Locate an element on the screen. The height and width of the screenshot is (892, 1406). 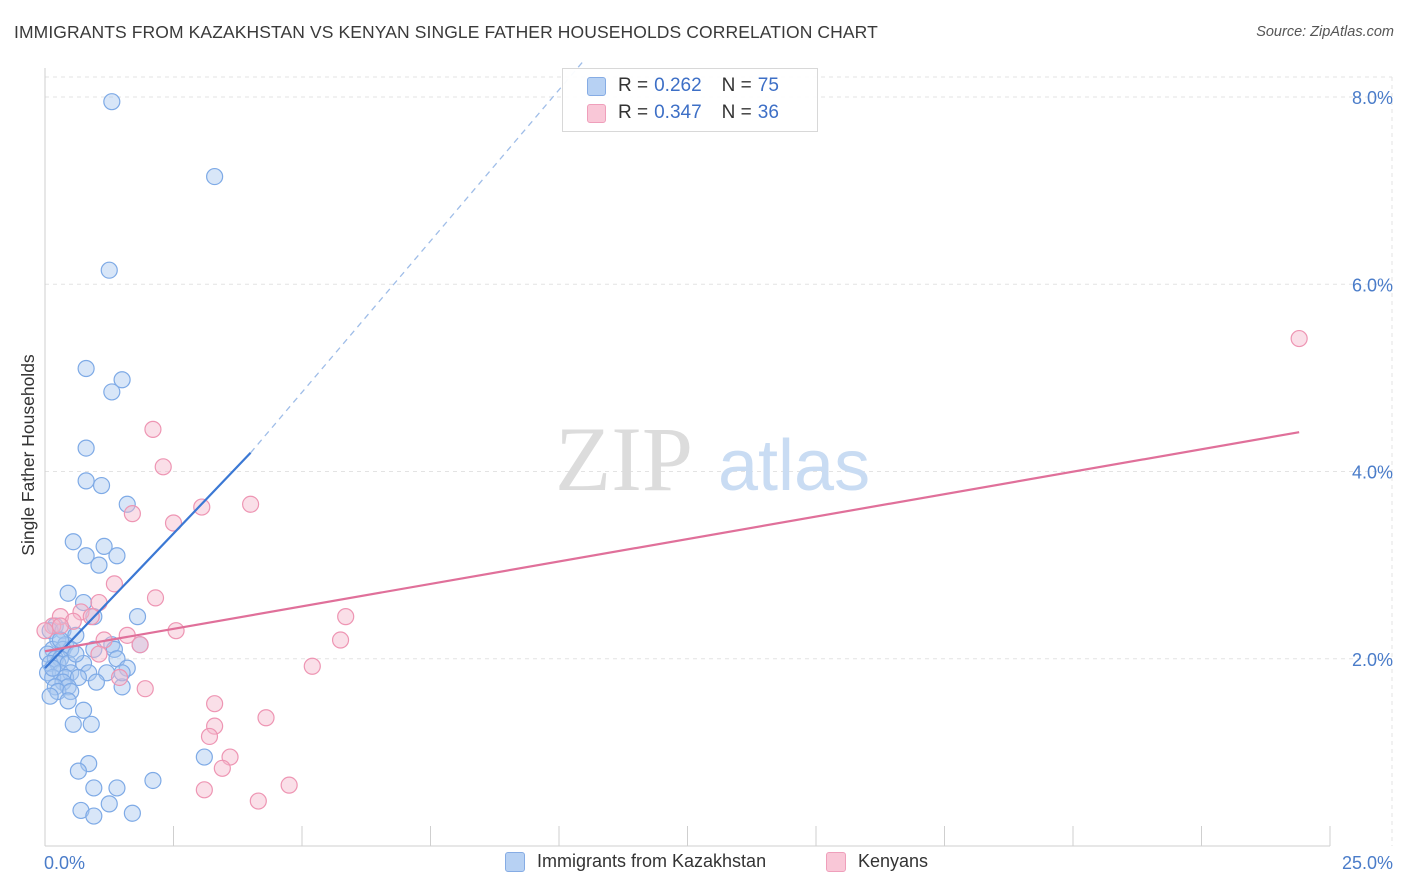
legend-item-kenyans: Kenyans is located at coordinates (877, 861).